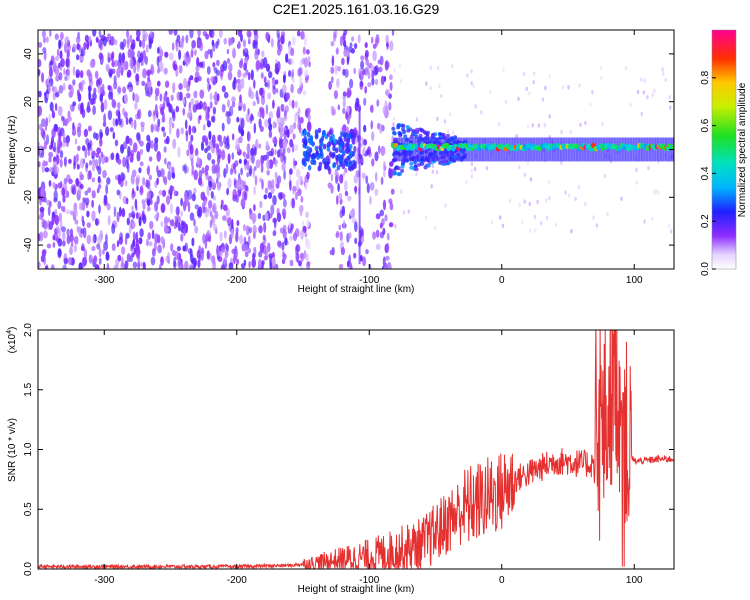 The image size is (750, 600). Describe the element at coordinates (28, 509) in the screenshot. I see `y-tick-label: 0.5` at that location.